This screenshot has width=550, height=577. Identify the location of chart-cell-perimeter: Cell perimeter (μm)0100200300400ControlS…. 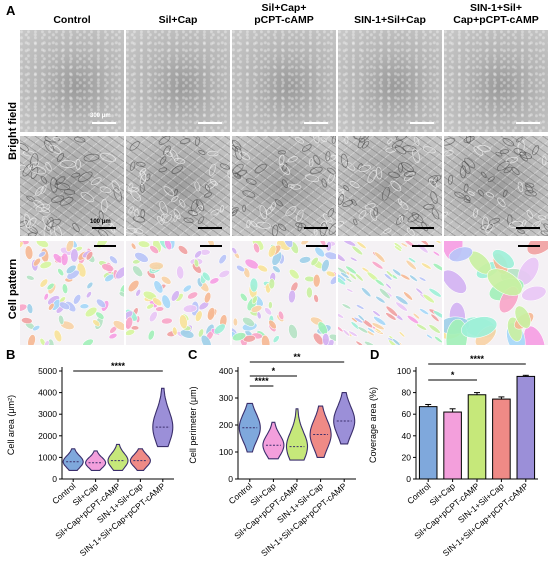
(272, 455).